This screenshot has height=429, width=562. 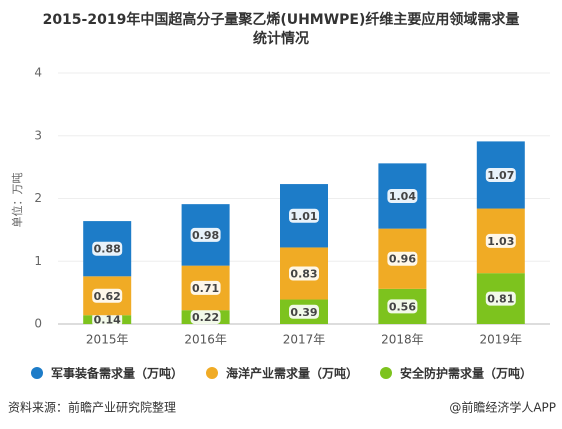 I want to click on value-label: 0.62, so click(x=107, y=296).